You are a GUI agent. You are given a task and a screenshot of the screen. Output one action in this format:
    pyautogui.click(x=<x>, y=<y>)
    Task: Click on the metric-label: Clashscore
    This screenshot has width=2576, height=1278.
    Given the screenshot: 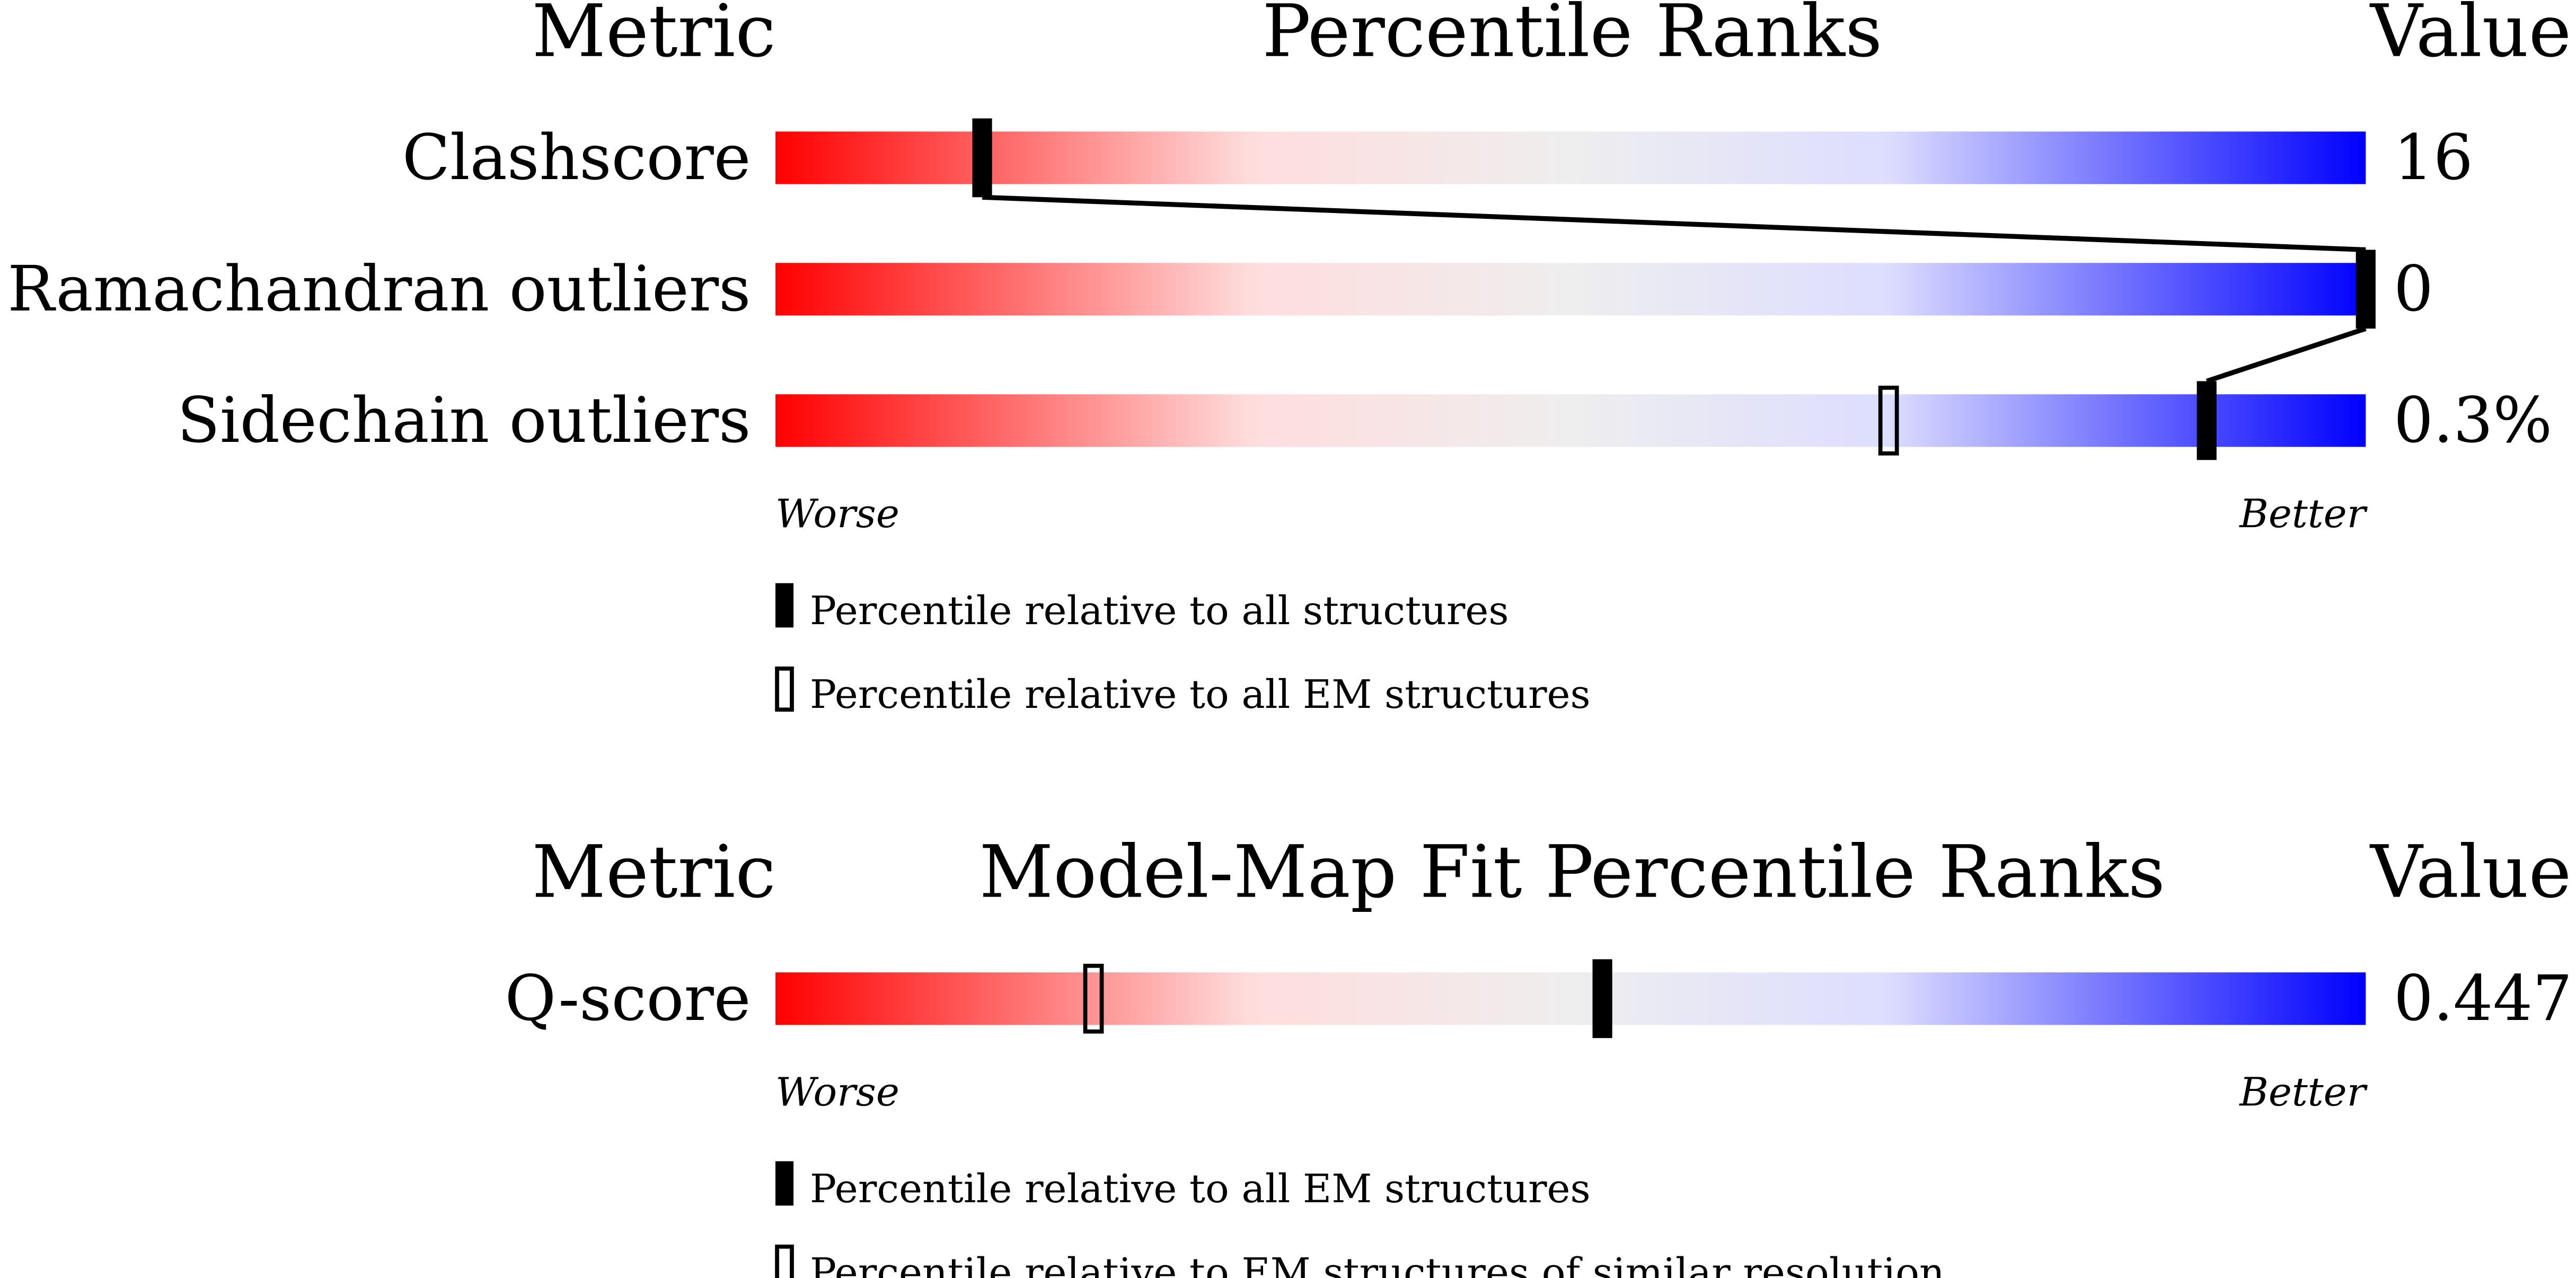 What is the action you would take?
    pyautogui.click(x=576, y=157)
    